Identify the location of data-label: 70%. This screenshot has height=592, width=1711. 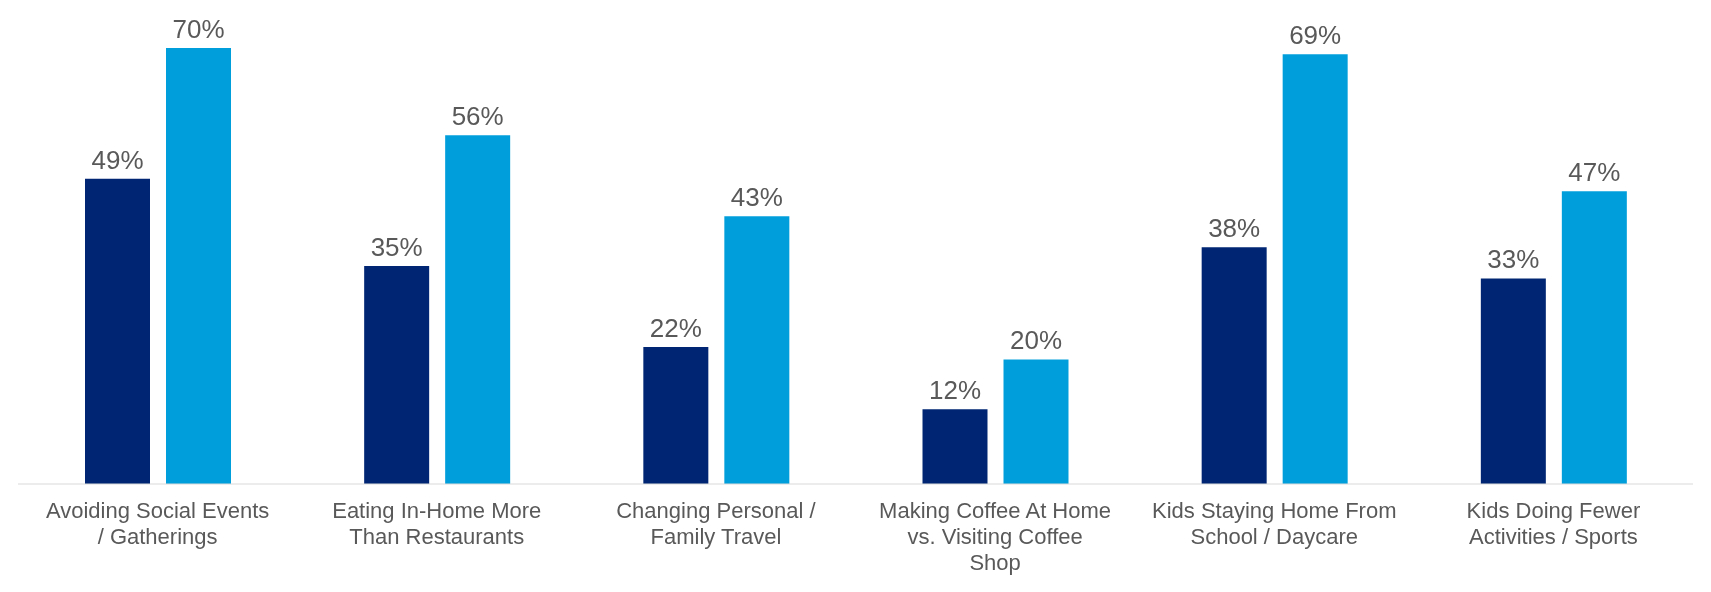
(198, 29).